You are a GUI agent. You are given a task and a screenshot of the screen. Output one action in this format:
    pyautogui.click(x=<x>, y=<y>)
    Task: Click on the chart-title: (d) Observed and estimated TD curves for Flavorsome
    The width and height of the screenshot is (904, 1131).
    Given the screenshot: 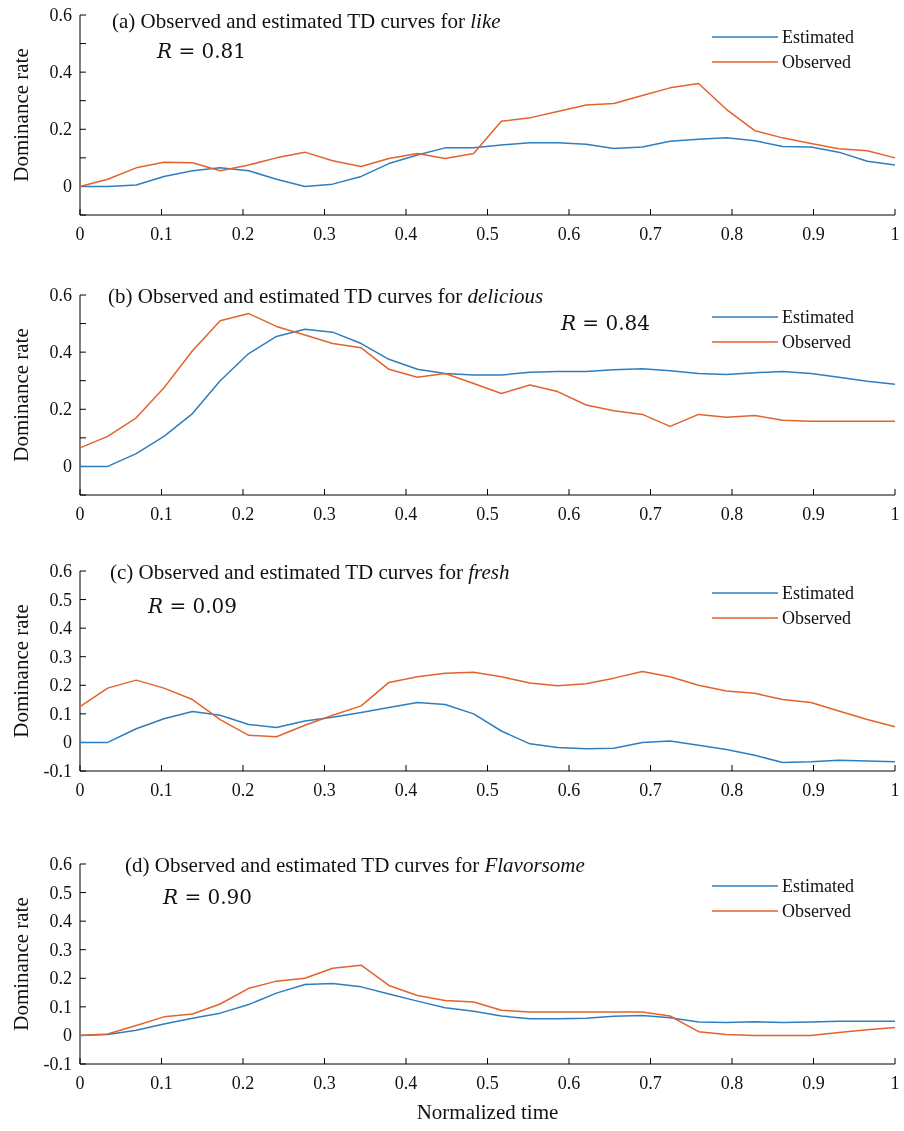 What is the action you would take?
    pyautogui.click(x=355, y=865)
    